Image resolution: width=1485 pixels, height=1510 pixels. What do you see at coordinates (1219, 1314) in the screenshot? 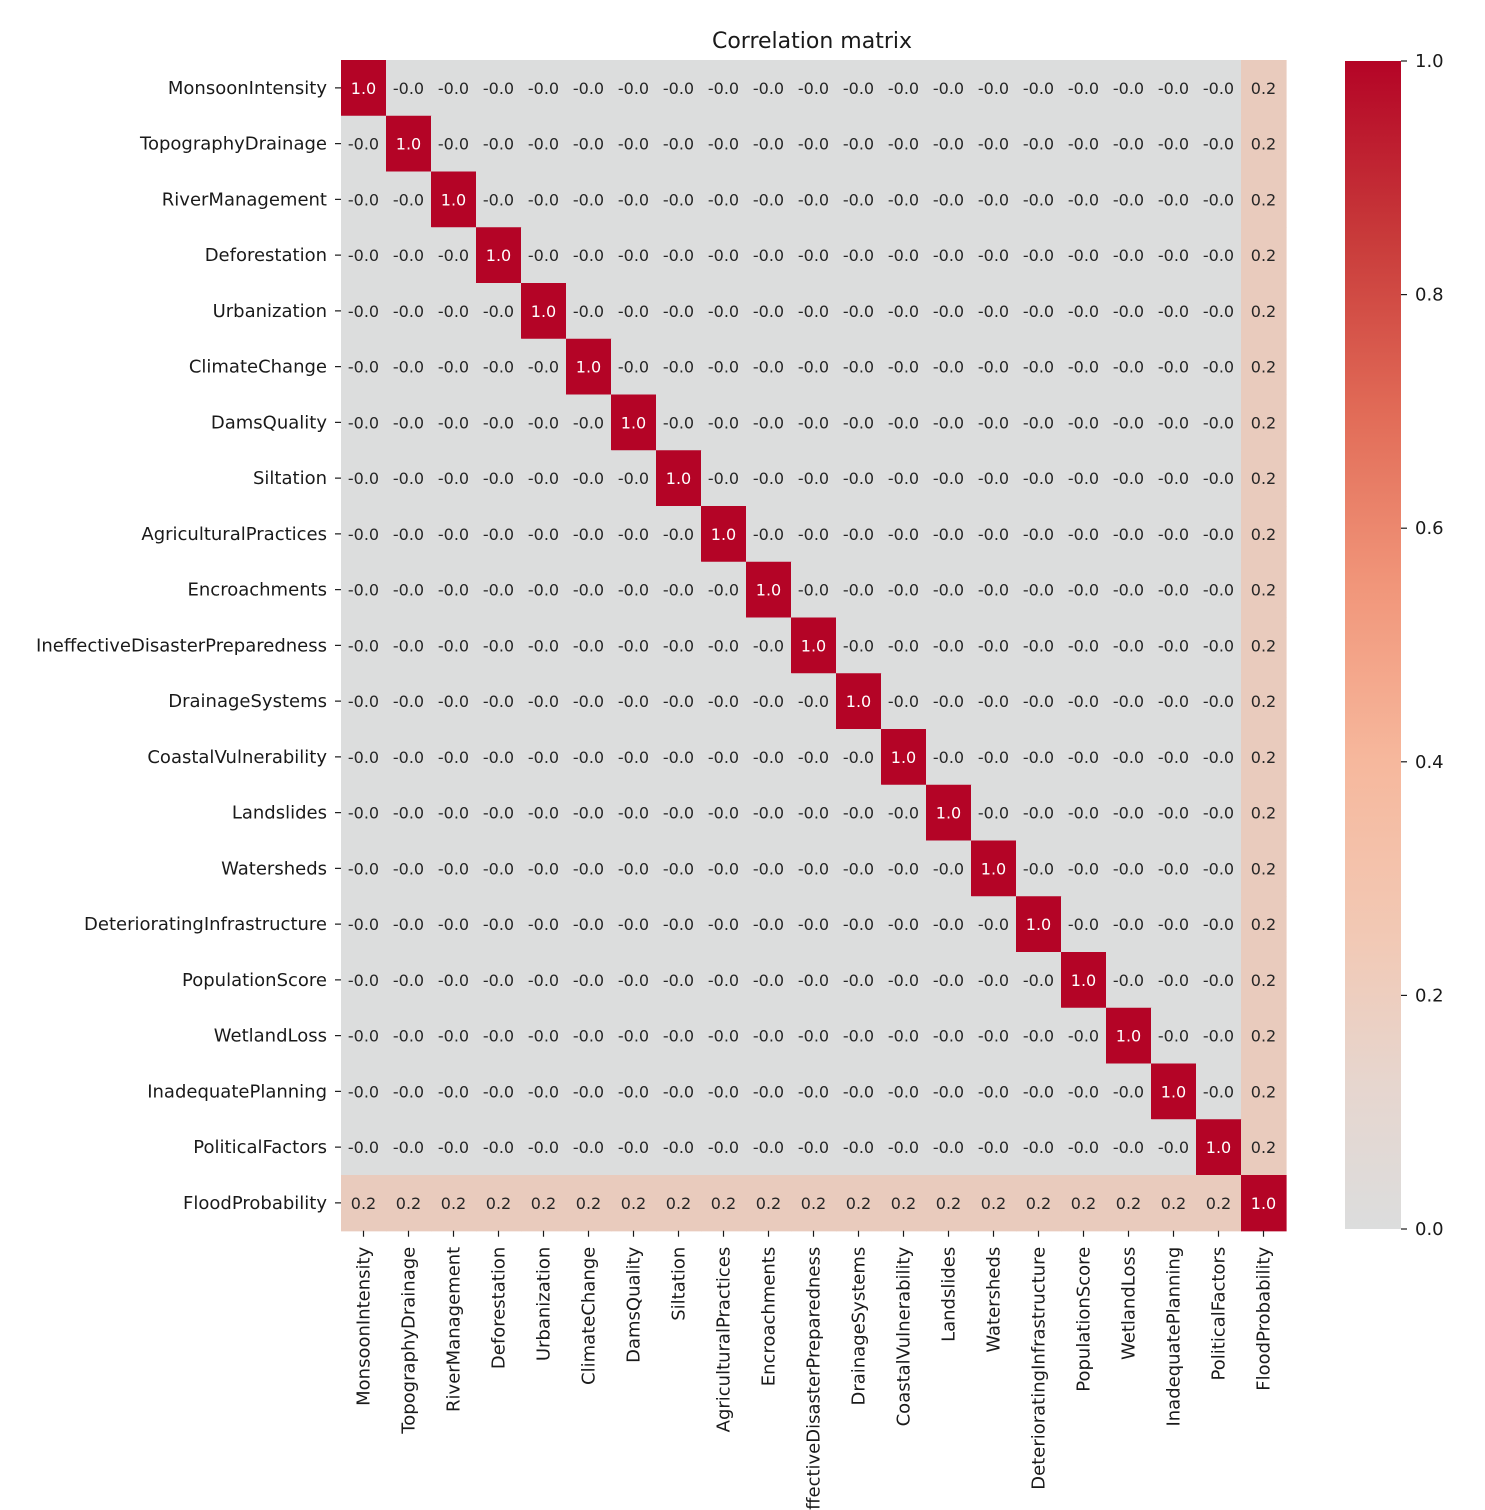
I see `x-tick-label: PoliticalFactors` at bounding box center [1219, 1314].